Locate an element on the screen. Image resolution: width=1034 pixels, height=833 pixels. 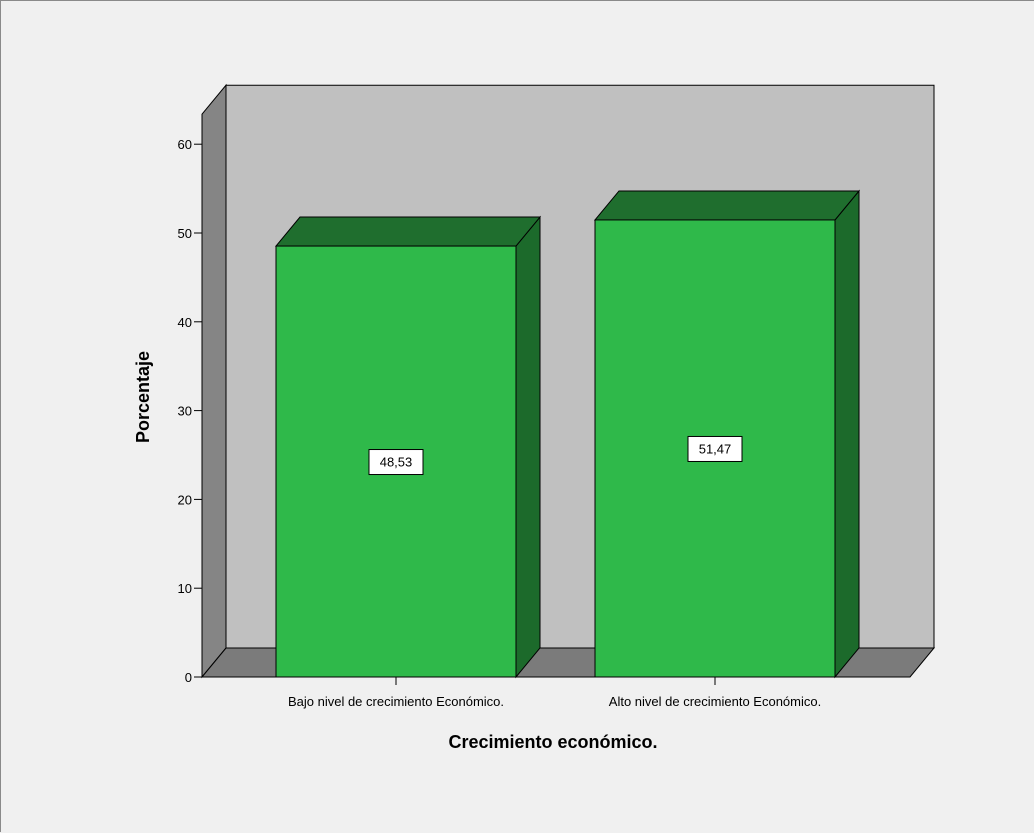
data-label: 48,53 is located at coordinates (396, 462).